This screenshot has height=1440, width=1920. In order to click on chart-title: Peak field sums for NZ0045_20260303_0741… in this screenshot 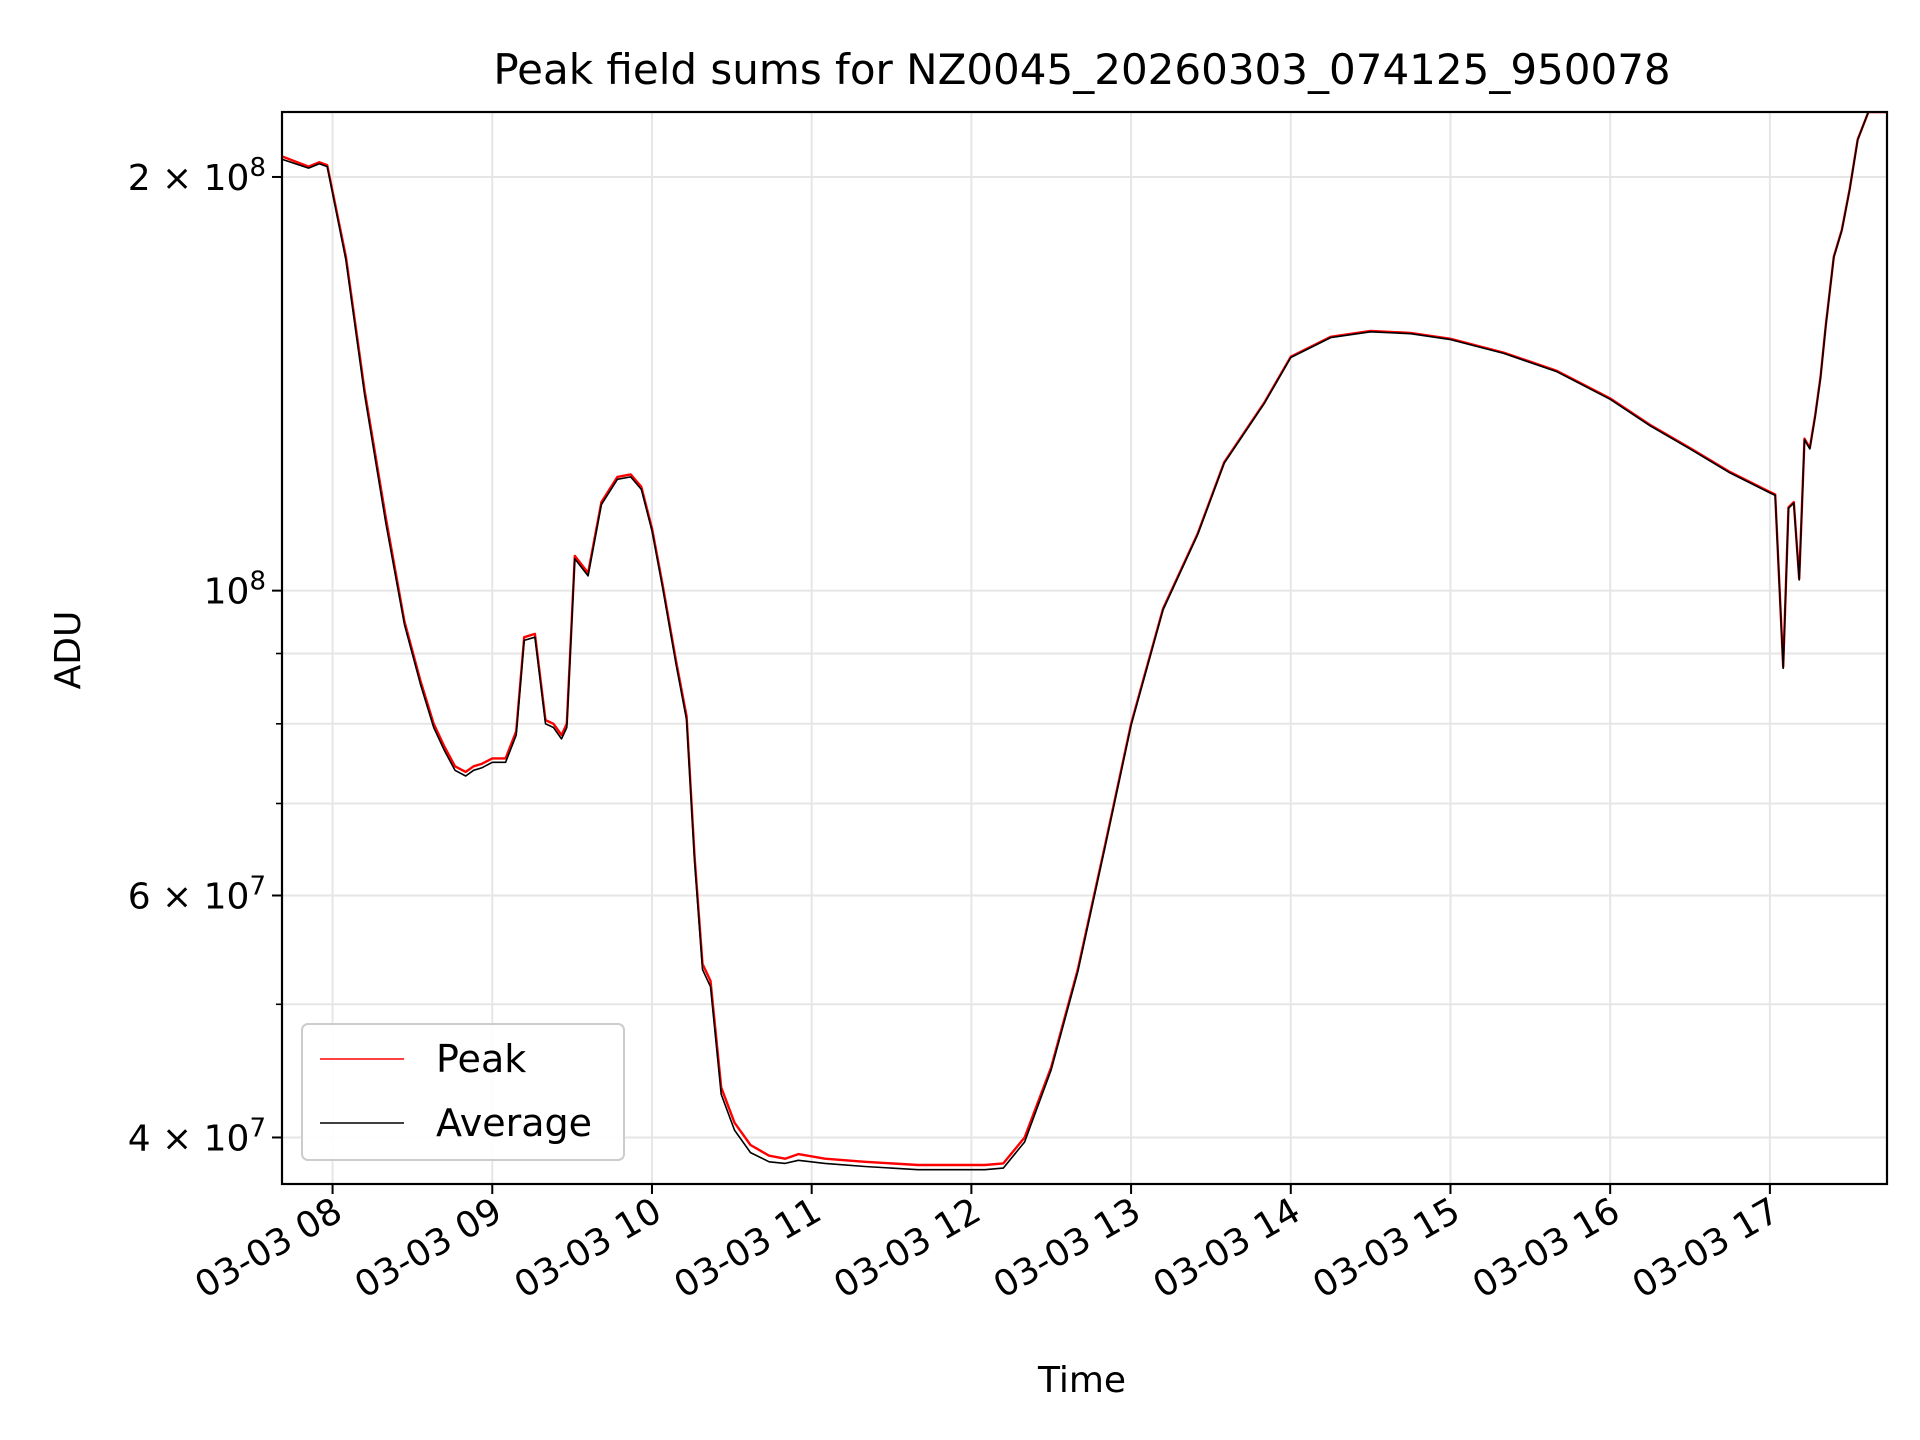, I will do `click(1081, 69)`.